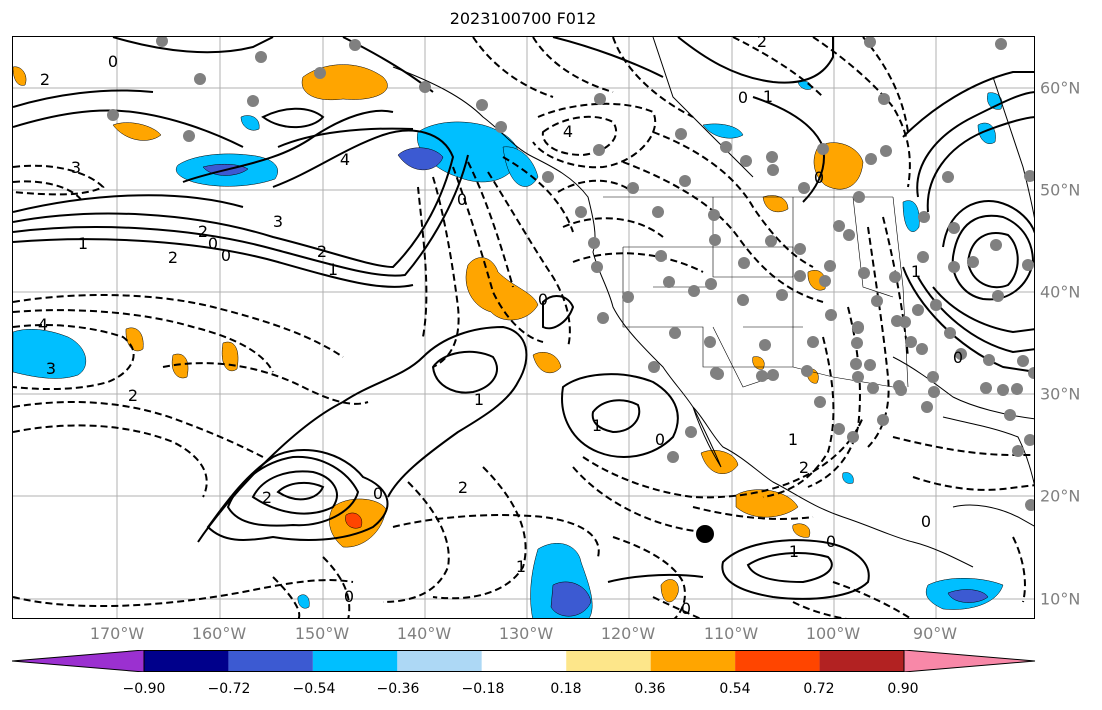 This screenshot has width=1102, height=710. Describe the element at coordinates (735, 689) in the screenshot. I see `colorbar-tick-label: 0.54` at that location.